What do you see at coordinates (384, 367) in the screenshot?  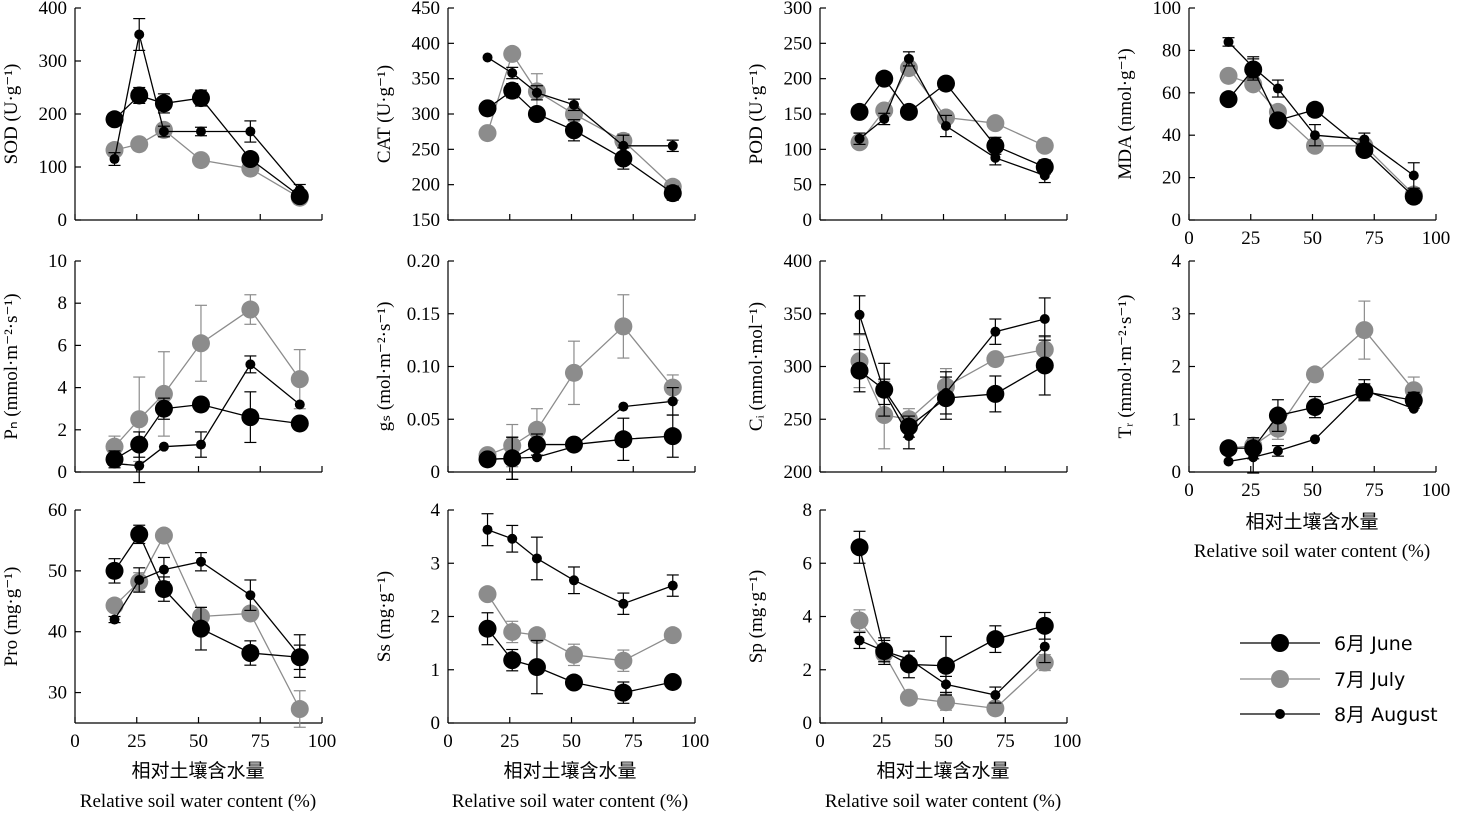 I see `y-axis-title: gₛ (mol·m⁻²·s⁻¹)` at bounding box center [384, 367].